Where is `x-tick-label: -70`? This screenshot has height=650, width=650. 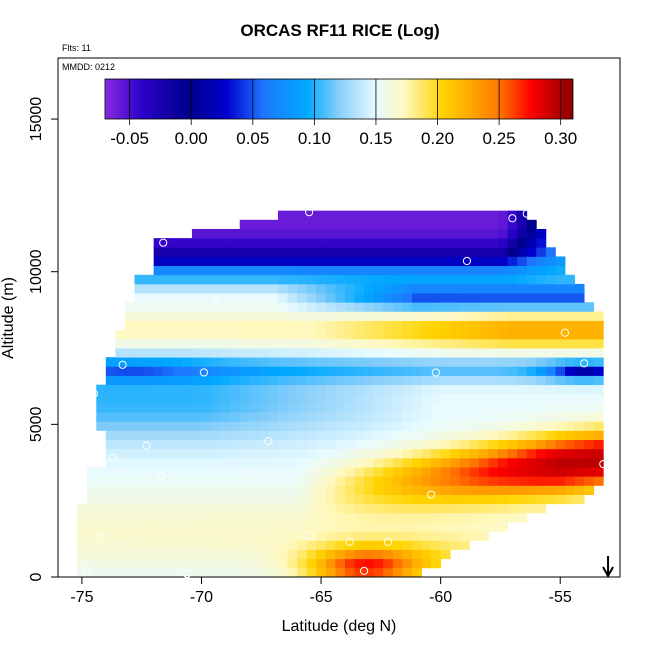
x-tick-label: -70 is located at coordinates (201, 597).